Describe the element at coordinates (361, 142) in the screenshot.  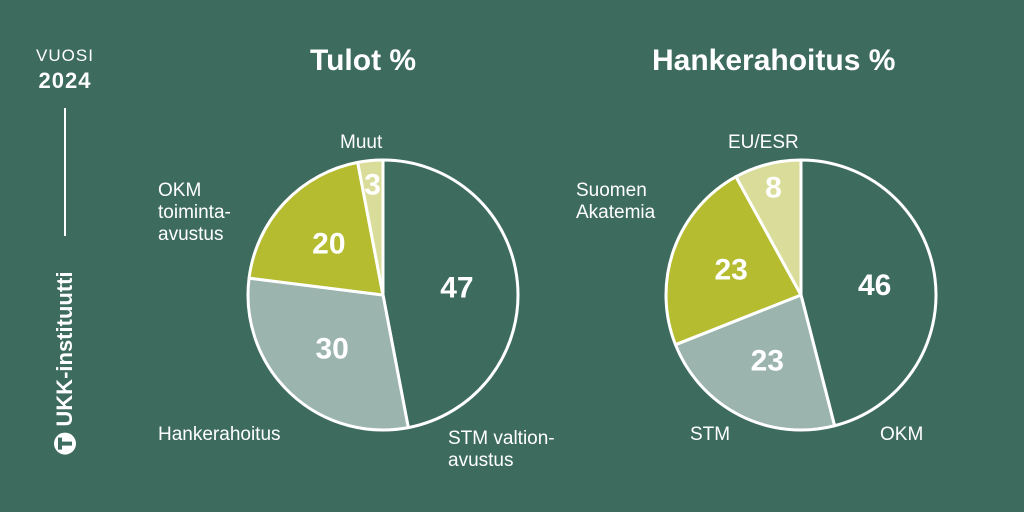
I see `label-muut: Muut` at that location.